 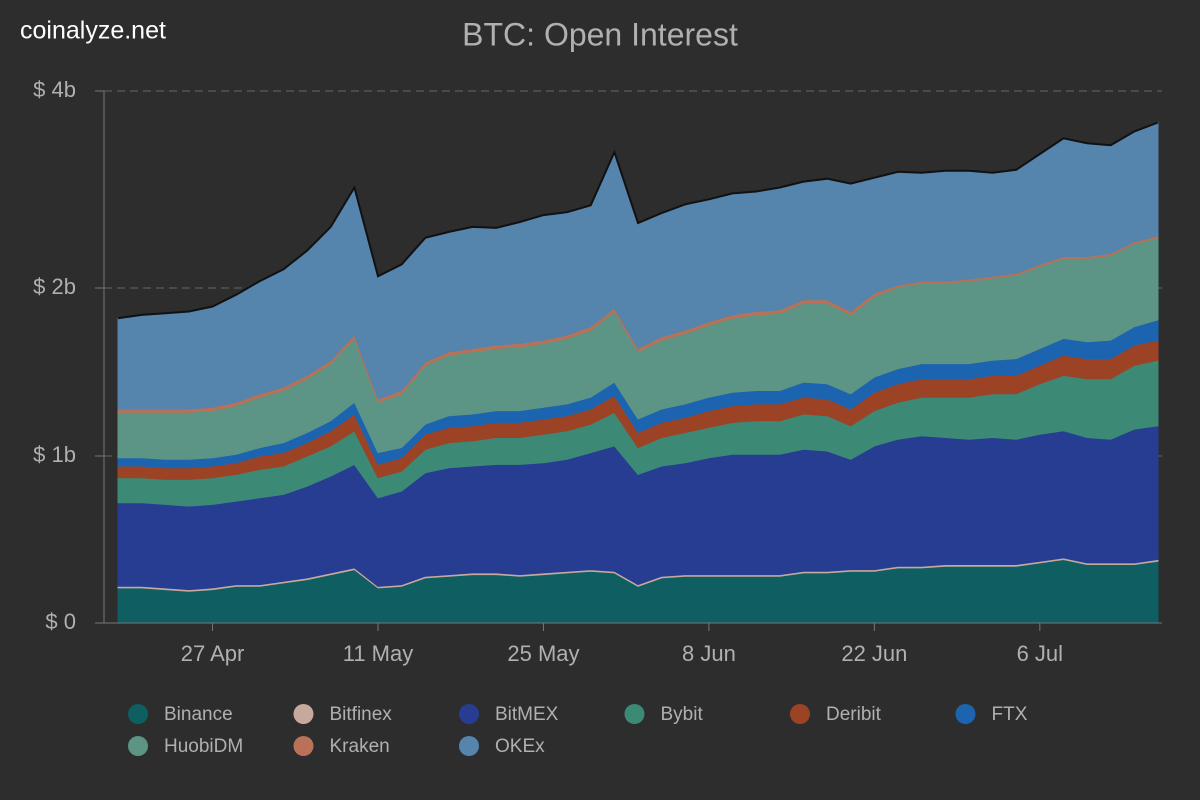 I want to click on legend-label: Binance, so click(x=198, y=714).